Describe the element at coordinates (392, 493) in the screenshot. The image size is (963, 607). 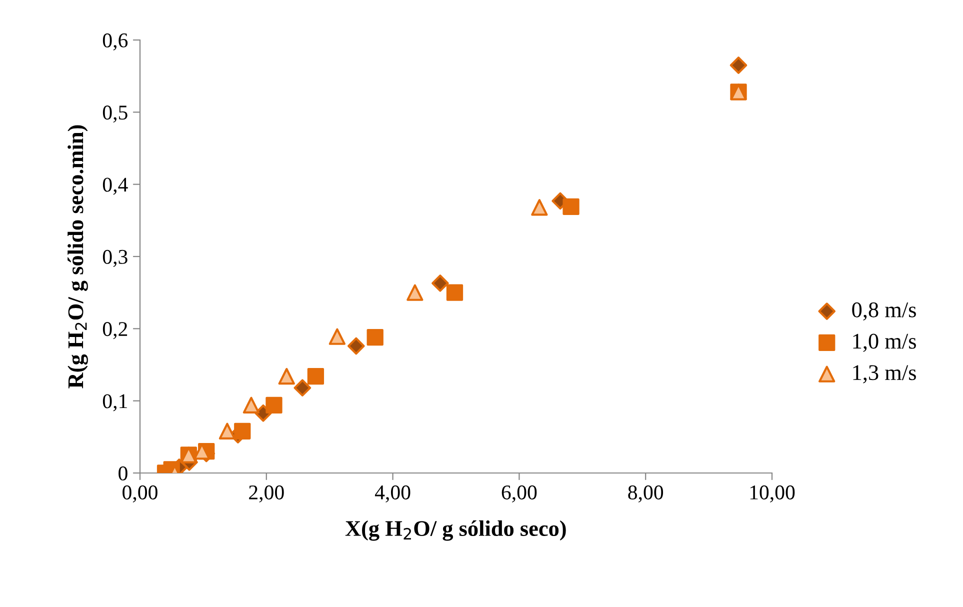
I see `x-tick-label: 4,00` at that location.